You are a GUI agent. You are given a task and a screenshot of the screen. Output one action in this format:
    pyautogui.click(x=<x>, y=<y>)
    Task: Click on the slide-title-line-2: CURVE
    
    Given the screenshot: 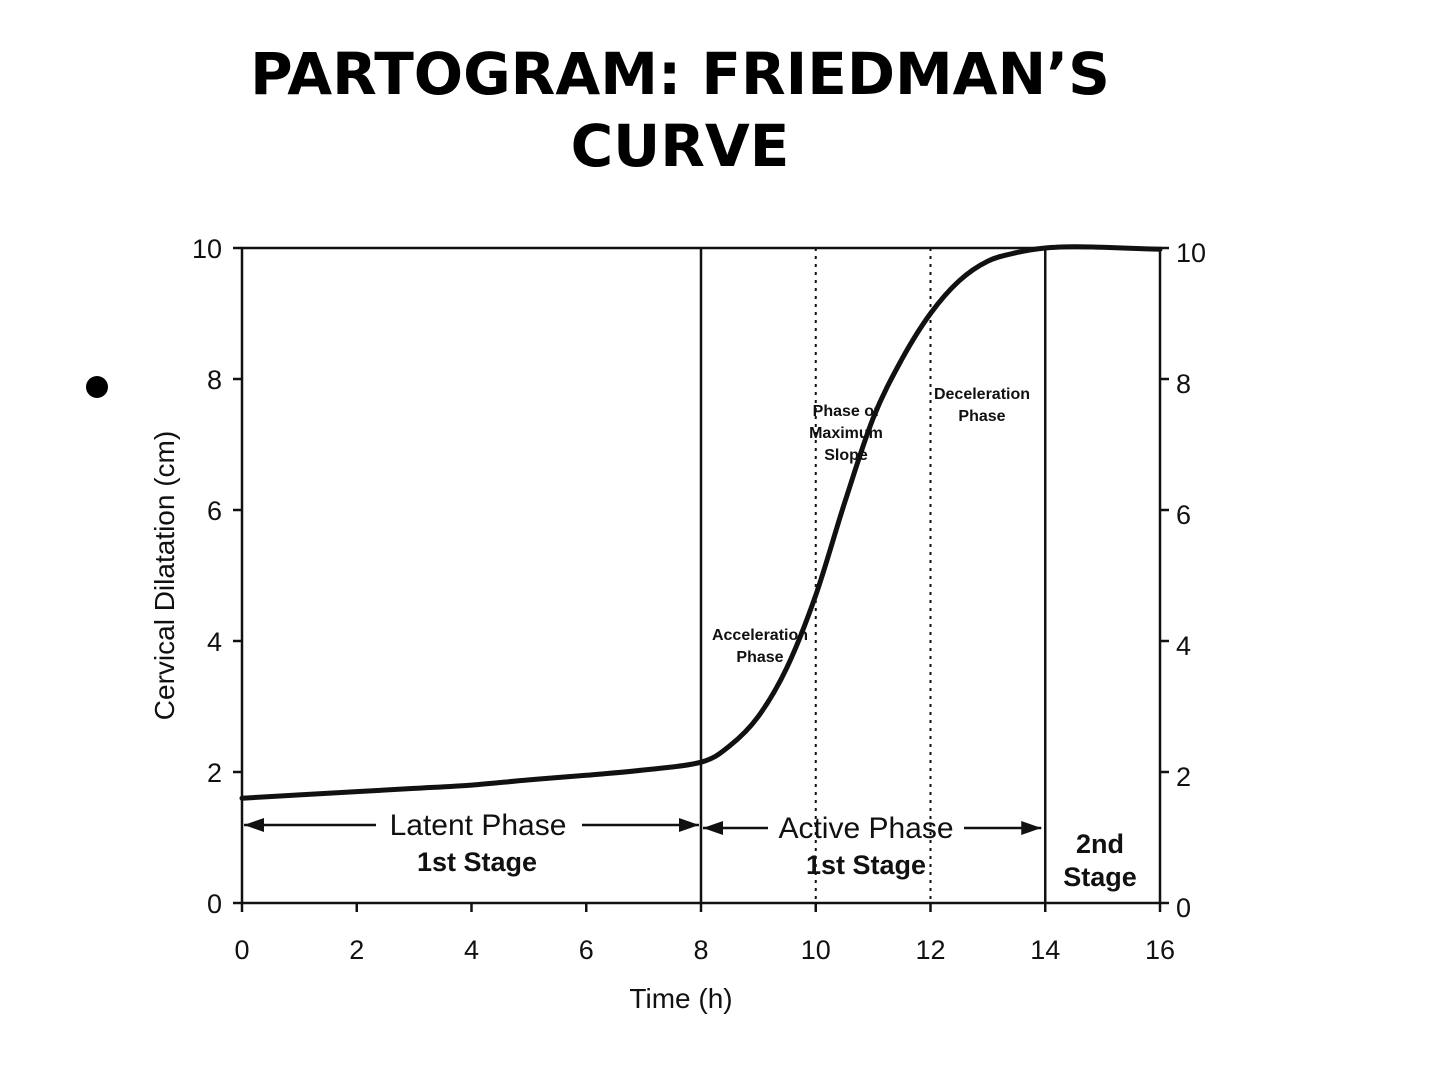 What is the action you would take?
    pyautogui.click(x=680, y=146)
    